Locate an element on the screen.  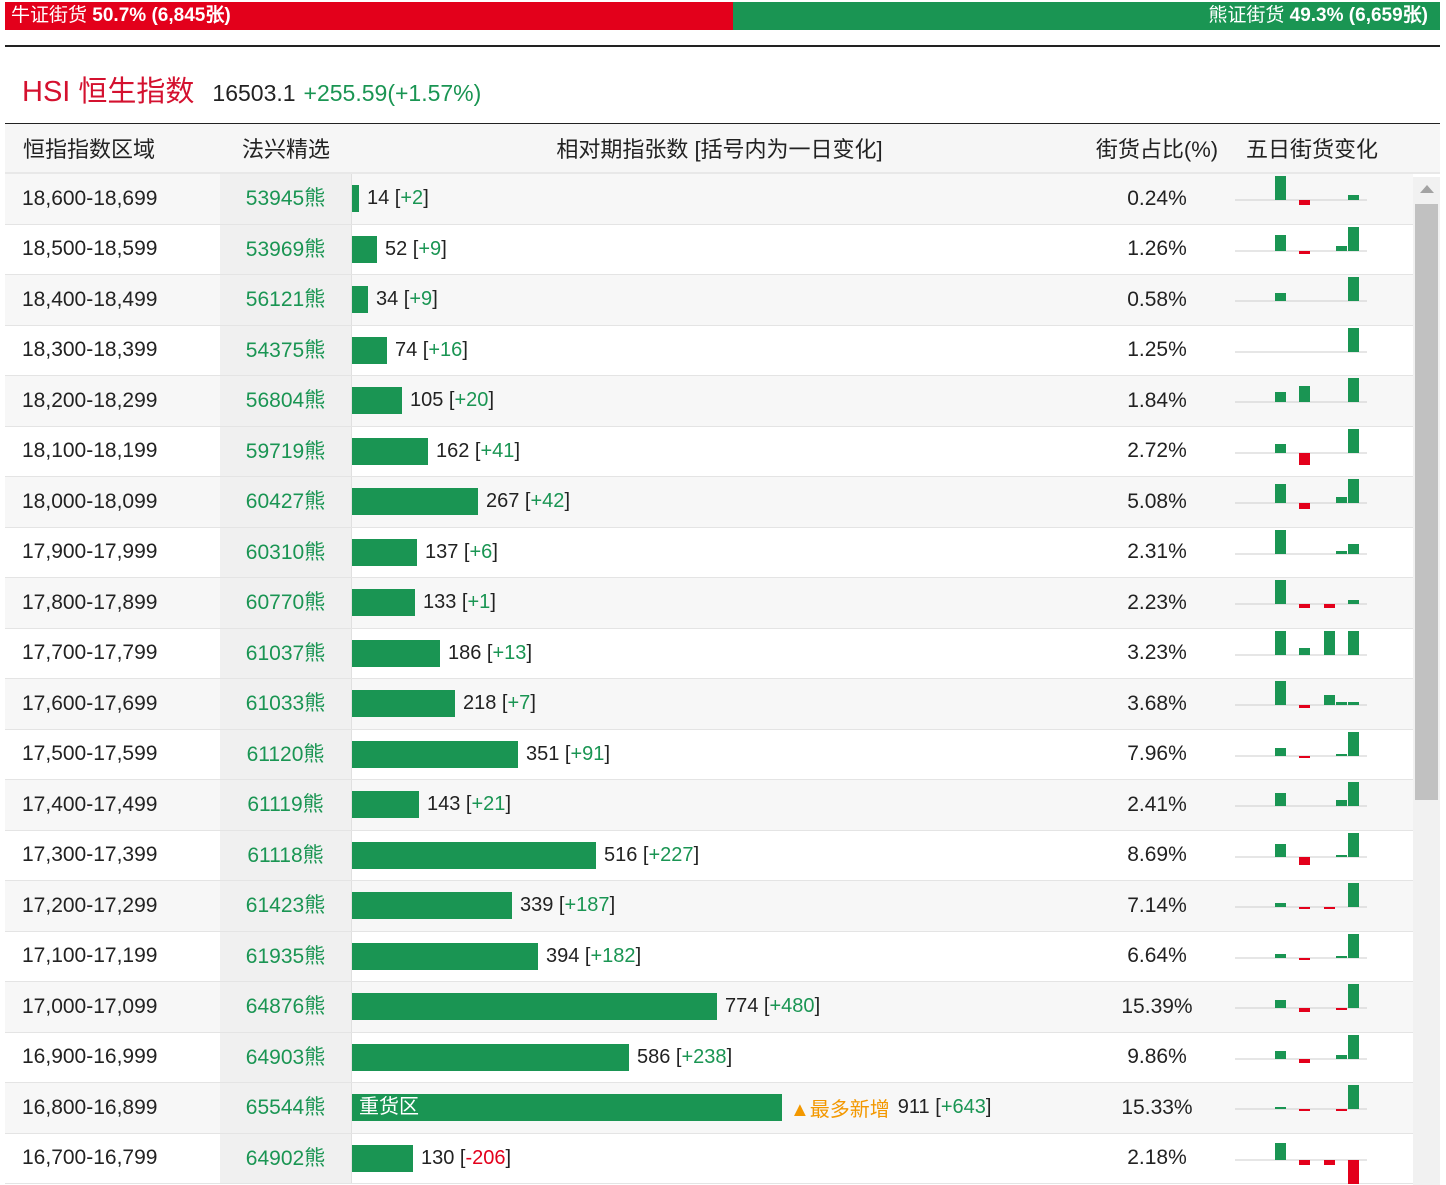
pick-link: 59719熊 is located at coordinates (286, 451).